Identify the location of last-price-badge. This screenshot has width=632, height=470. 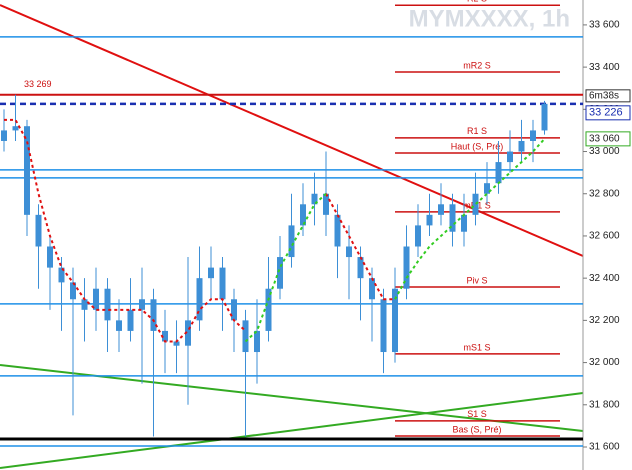
(608, 113).